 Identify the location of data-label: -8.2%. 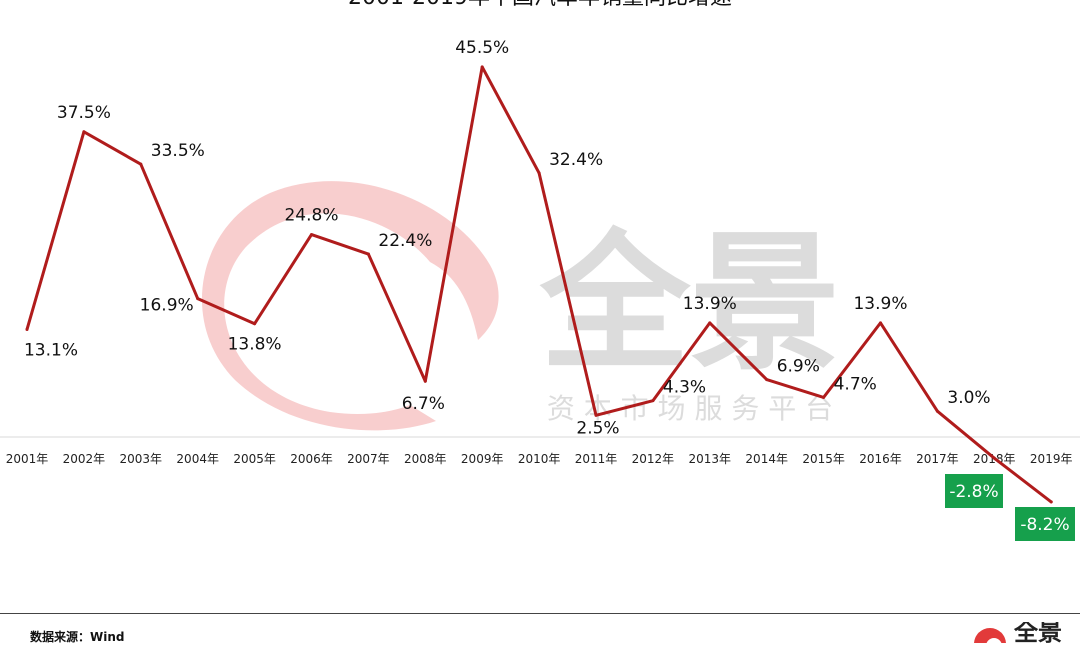
(1044, 525).